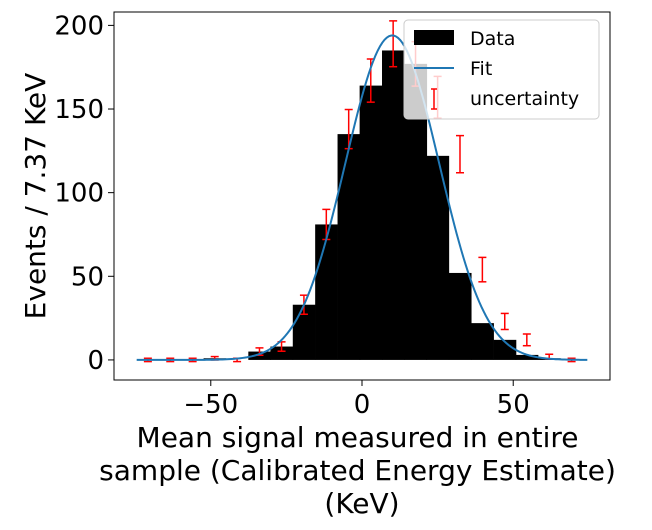  I want to click on y-tick-label: 150, so click(79, 110).